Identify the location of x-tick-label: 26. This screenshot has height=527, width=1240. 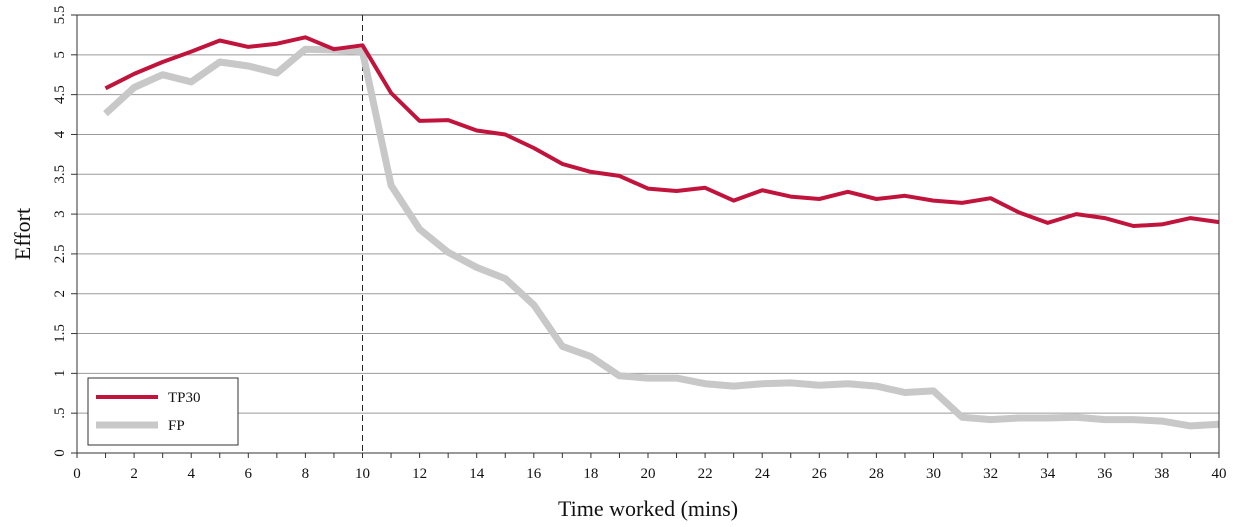
(820, 474).